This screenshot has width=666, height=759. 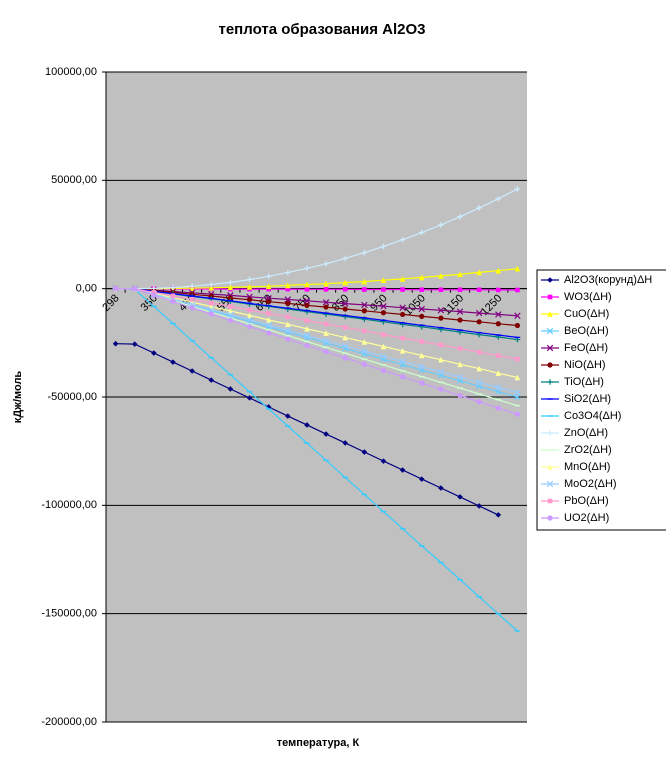 I want to click on legend-label: MnO(ΔH), so click(x=587, y=467).